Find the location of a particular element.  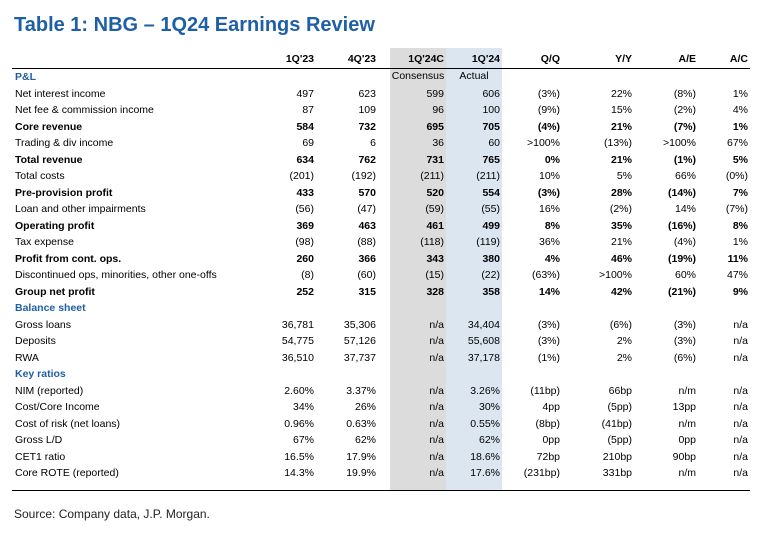

table-cell: 2% is located at coordinates (624, 357).